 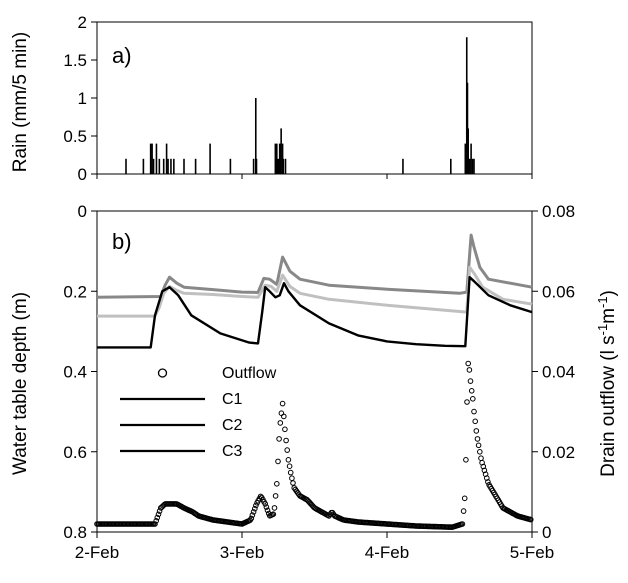 I want to click on legend: Outflow C1 C2 C3, so click(x=198, y=412).